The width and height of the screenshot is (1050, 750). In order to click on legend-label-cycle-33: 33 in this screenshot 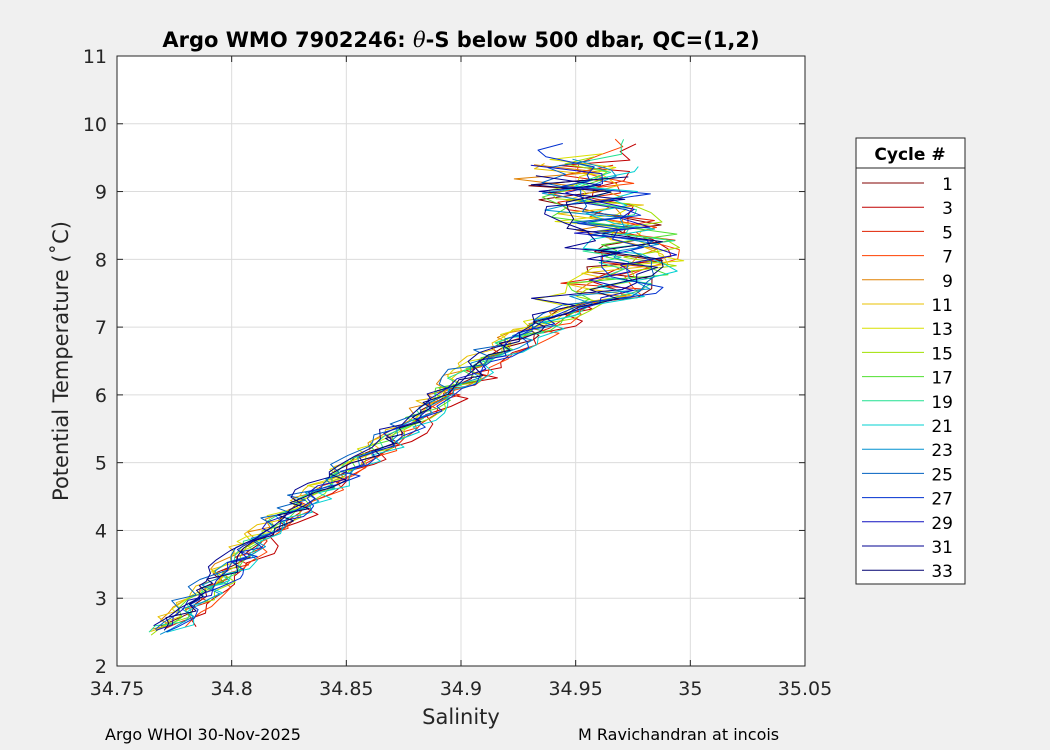, I will do `click(942, 572)`.